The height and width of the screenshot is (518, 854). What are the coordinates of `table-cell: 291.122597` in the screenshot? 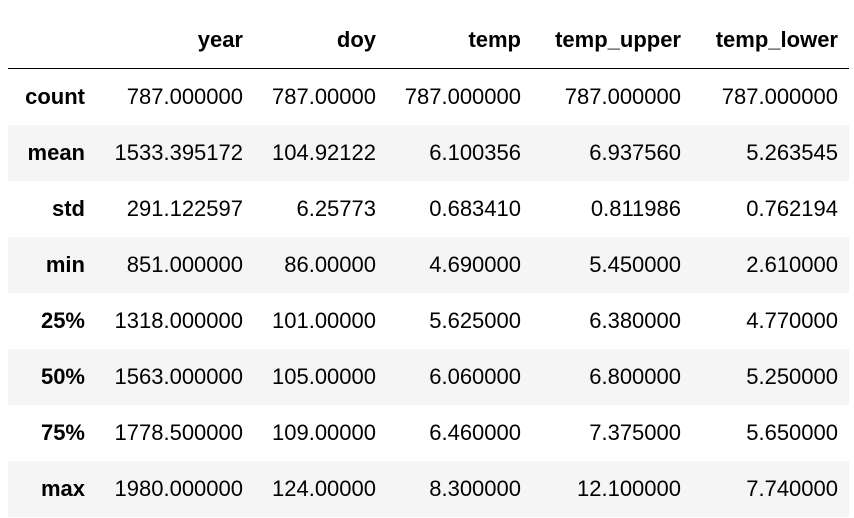 It's located at (184, 208).